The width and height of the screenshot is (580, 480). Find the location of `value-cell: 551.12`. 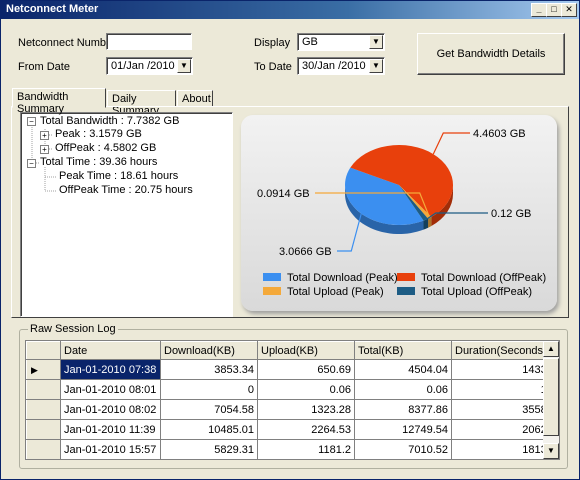

value-cell: 551.12 is located at coordinates (306, 460).